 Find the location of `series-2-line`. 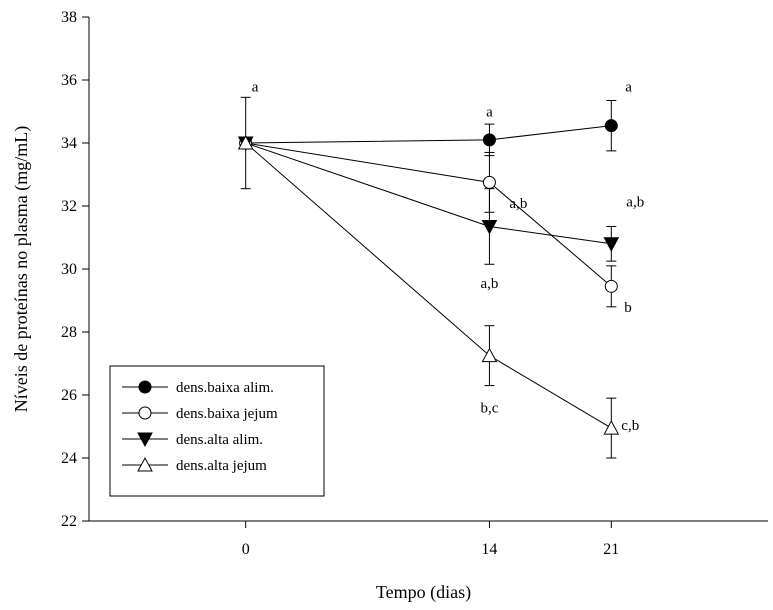

series-2-line is located at coordinates (428, 214).